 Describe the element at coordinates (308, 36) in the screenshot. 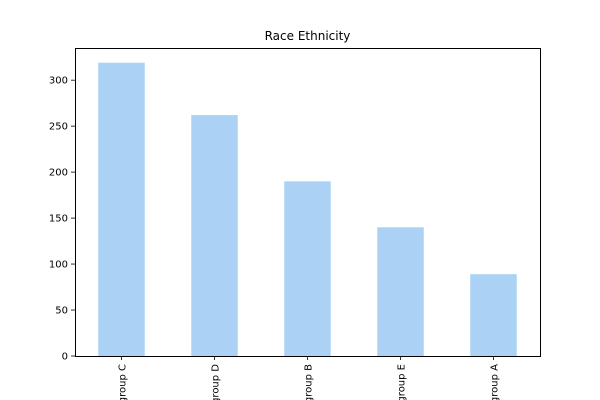

I see `chart-title: Race Ethnicity` at that location.